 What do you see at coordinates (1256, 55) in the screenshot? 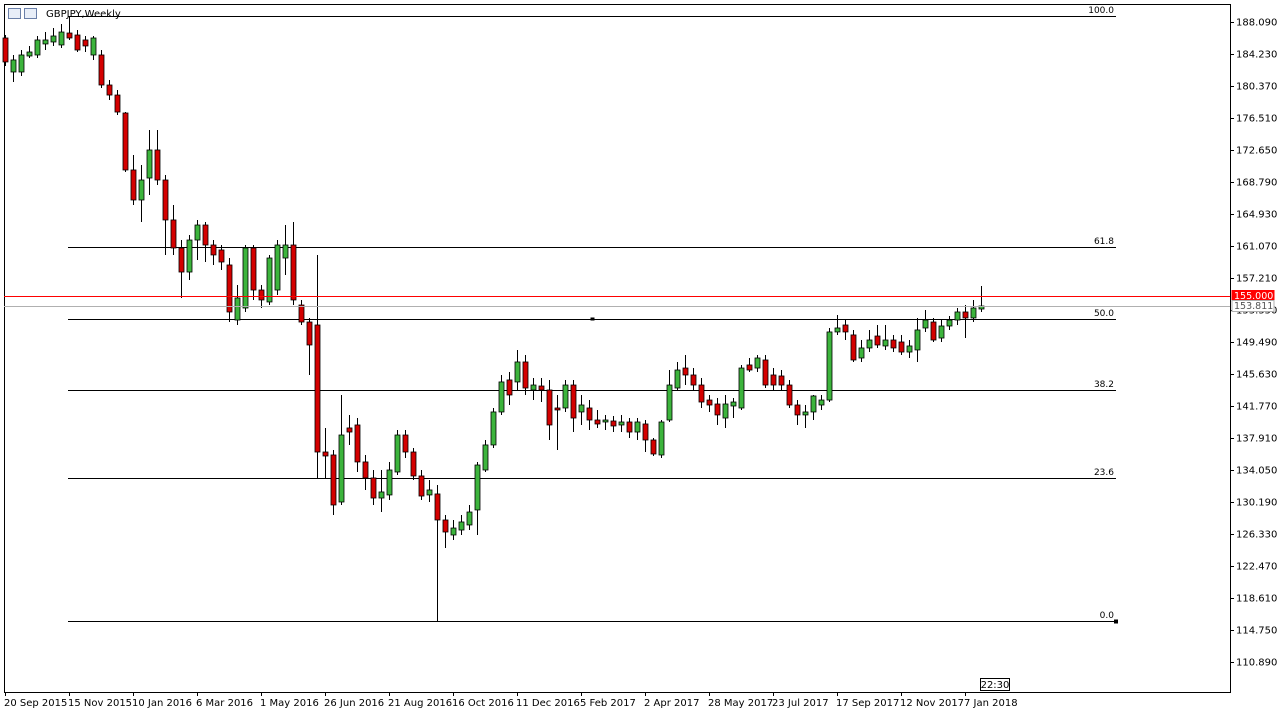
I see `y-tick-label: 184.230` at bounding box center [1256, 55].